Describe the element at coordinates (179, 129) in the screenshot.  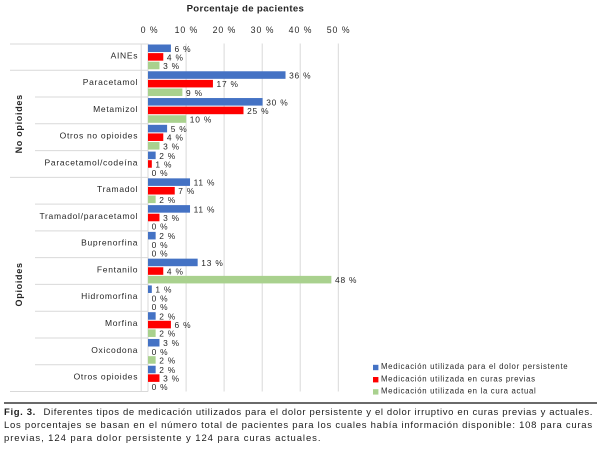
I see `svg-text: 5 %` at that location.